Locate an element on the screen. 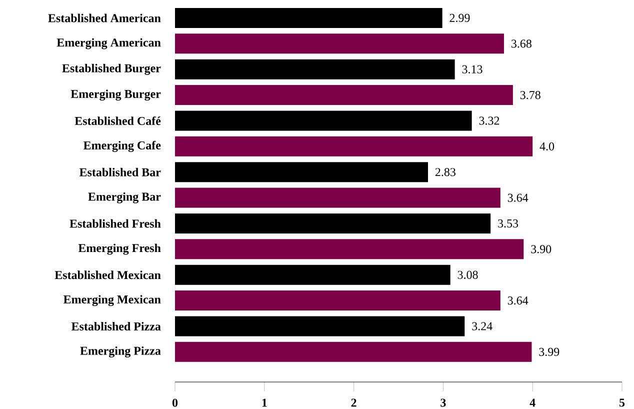 The height and width of the screenshot is (409, 634). x-tick-label: 5 is located at coordinates (622, 402).